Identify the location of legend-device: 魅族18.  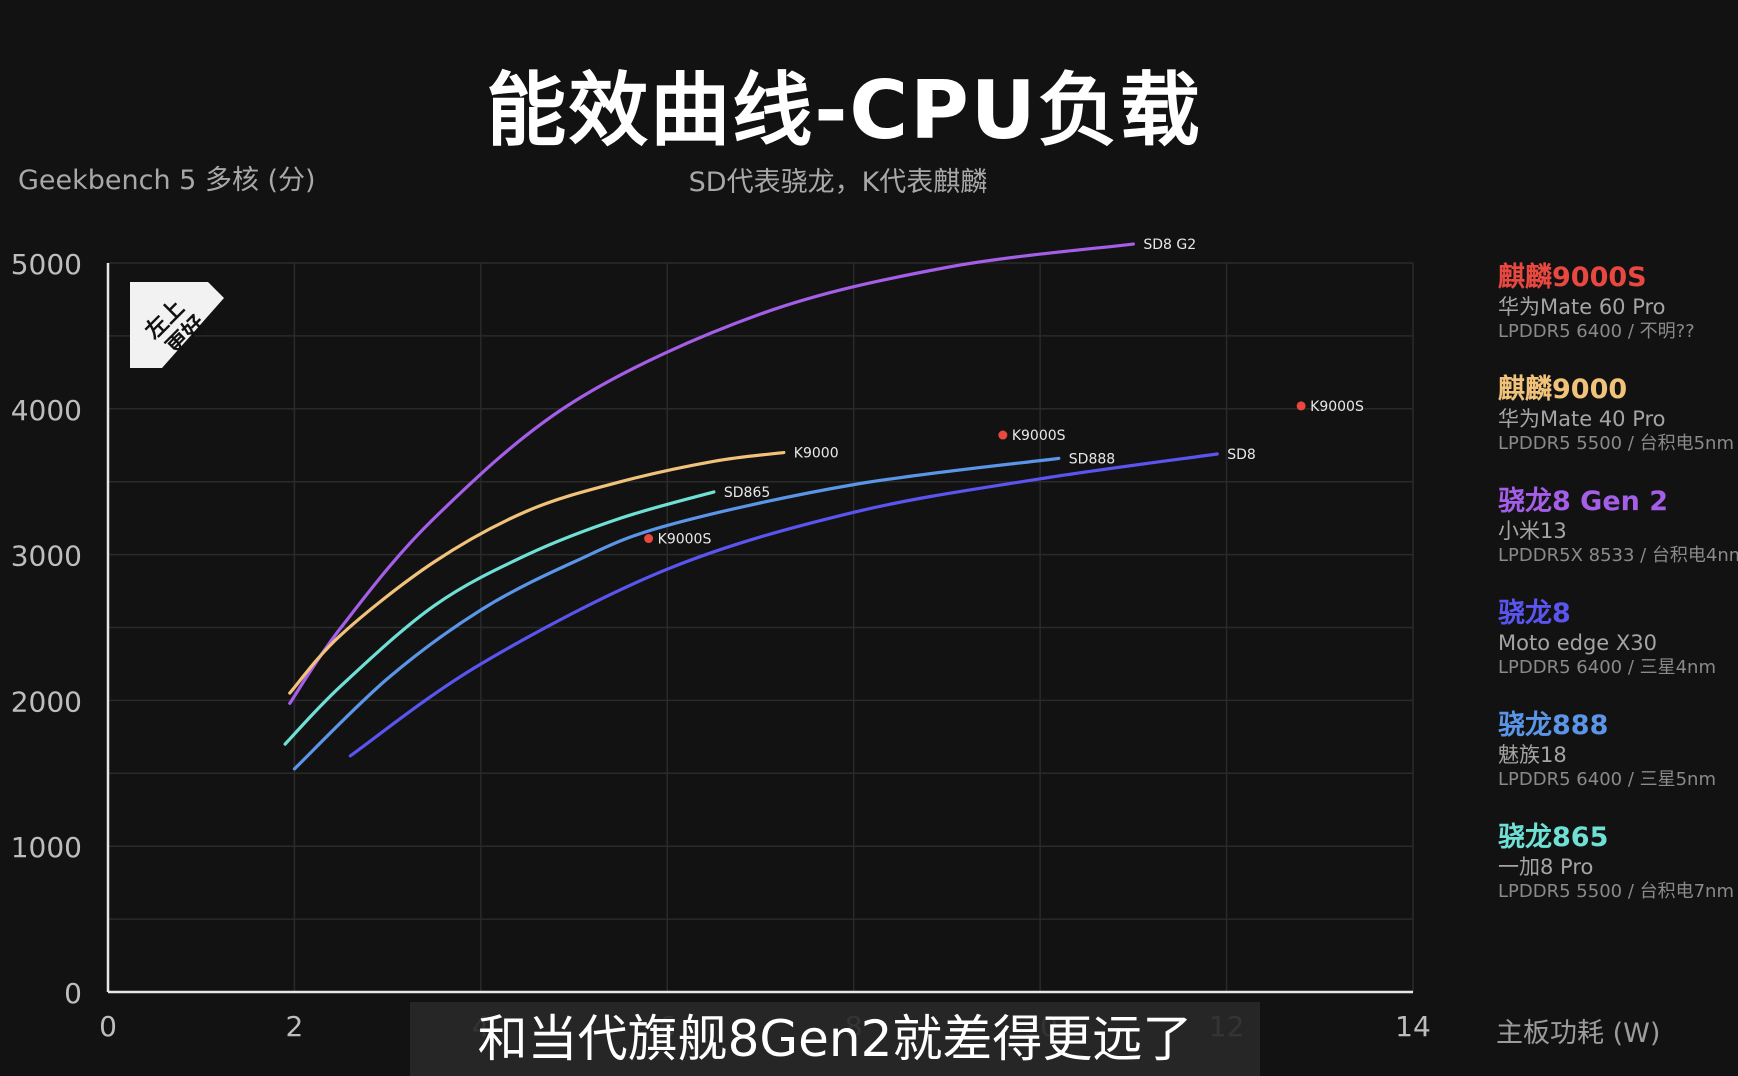
(1532, 755).